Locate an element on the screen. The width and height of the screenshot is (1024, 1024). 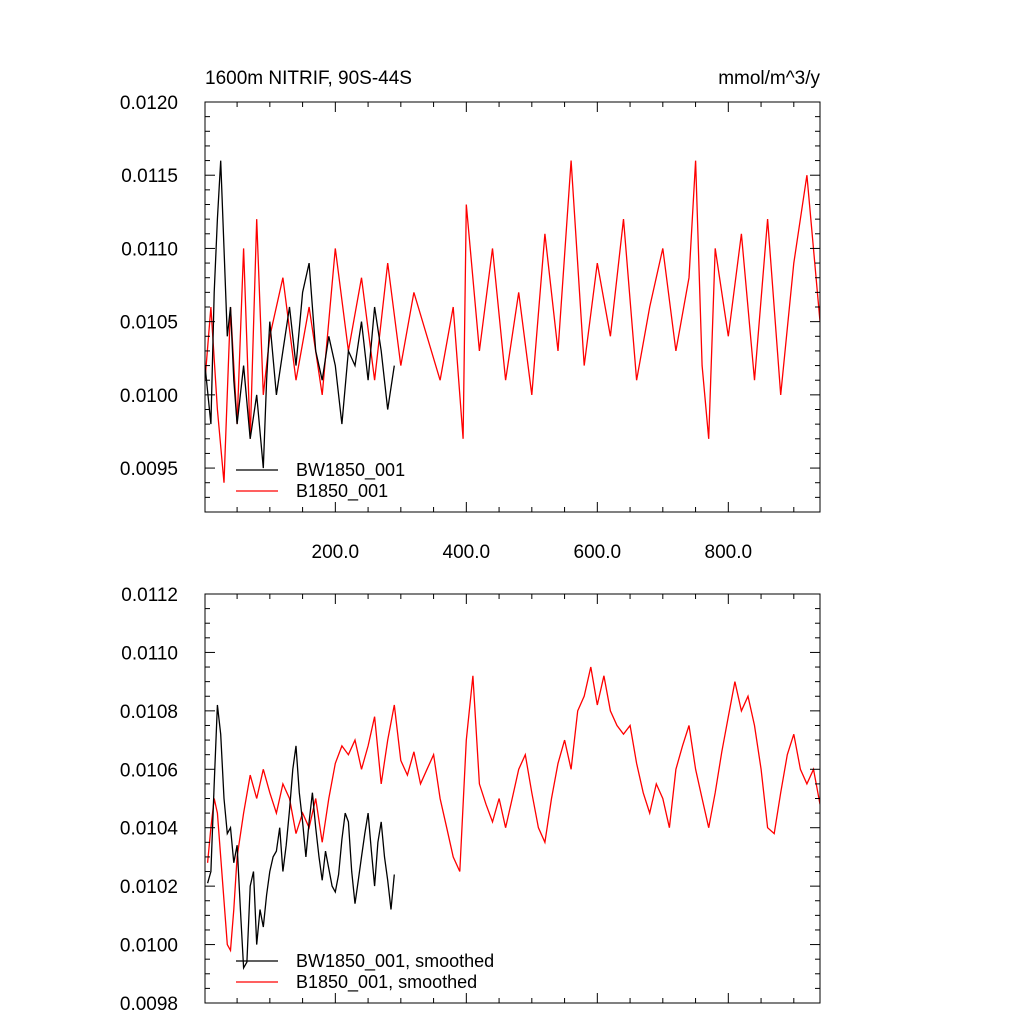
y-tick-label: 0.0098 is located at coordinates (149, 1004).